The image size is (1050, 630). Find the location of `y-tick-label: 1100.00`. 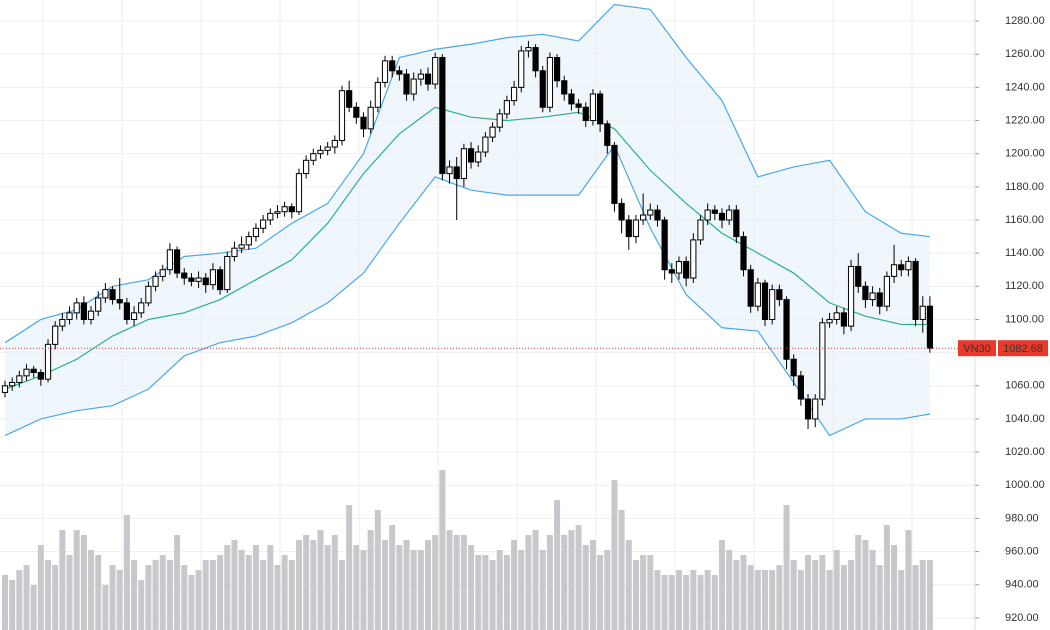

y-tick-label: 1100.00 is located at coordinates (1024, 319).